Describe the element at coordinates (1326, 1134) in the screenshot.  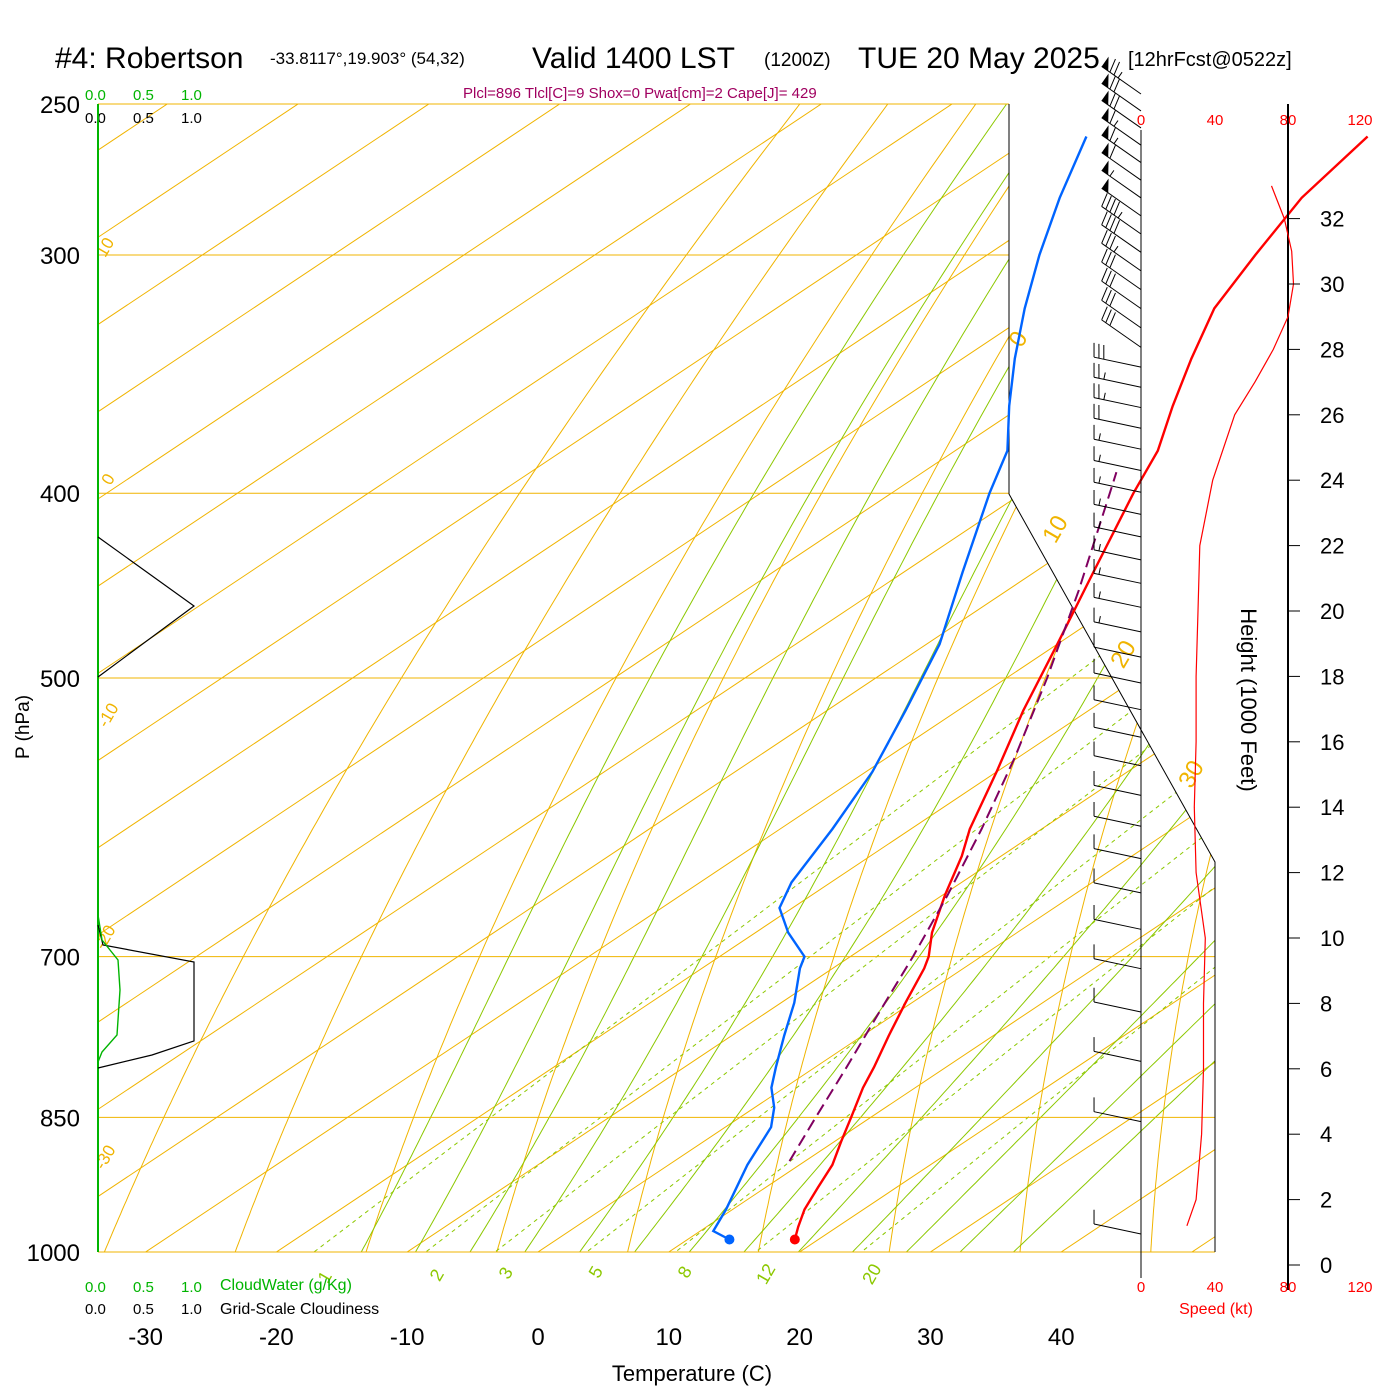
I see `height-tick-label: 4` at that location.